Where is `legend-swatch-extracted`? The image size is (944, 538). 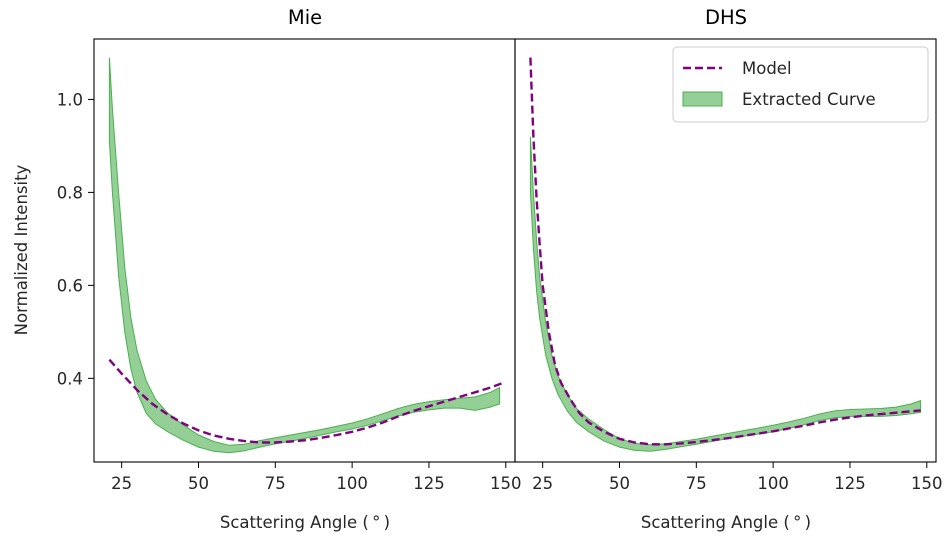 legend-swatch-extracted is located at coordinates (702, 99).